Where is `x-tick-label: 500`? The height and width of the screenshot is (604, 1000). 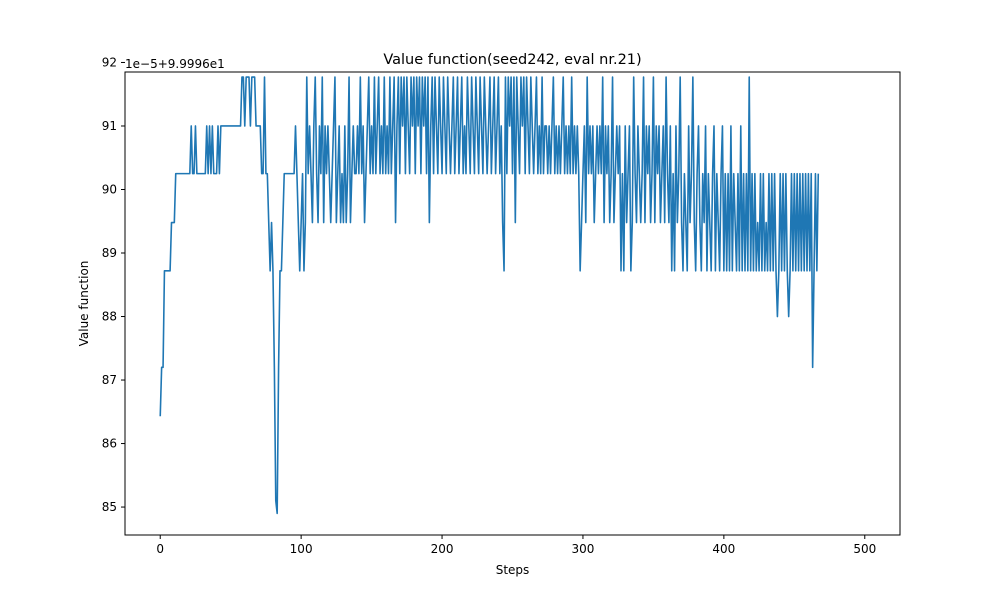 x-tick-label: 500 is located at coordinates (864, 549).